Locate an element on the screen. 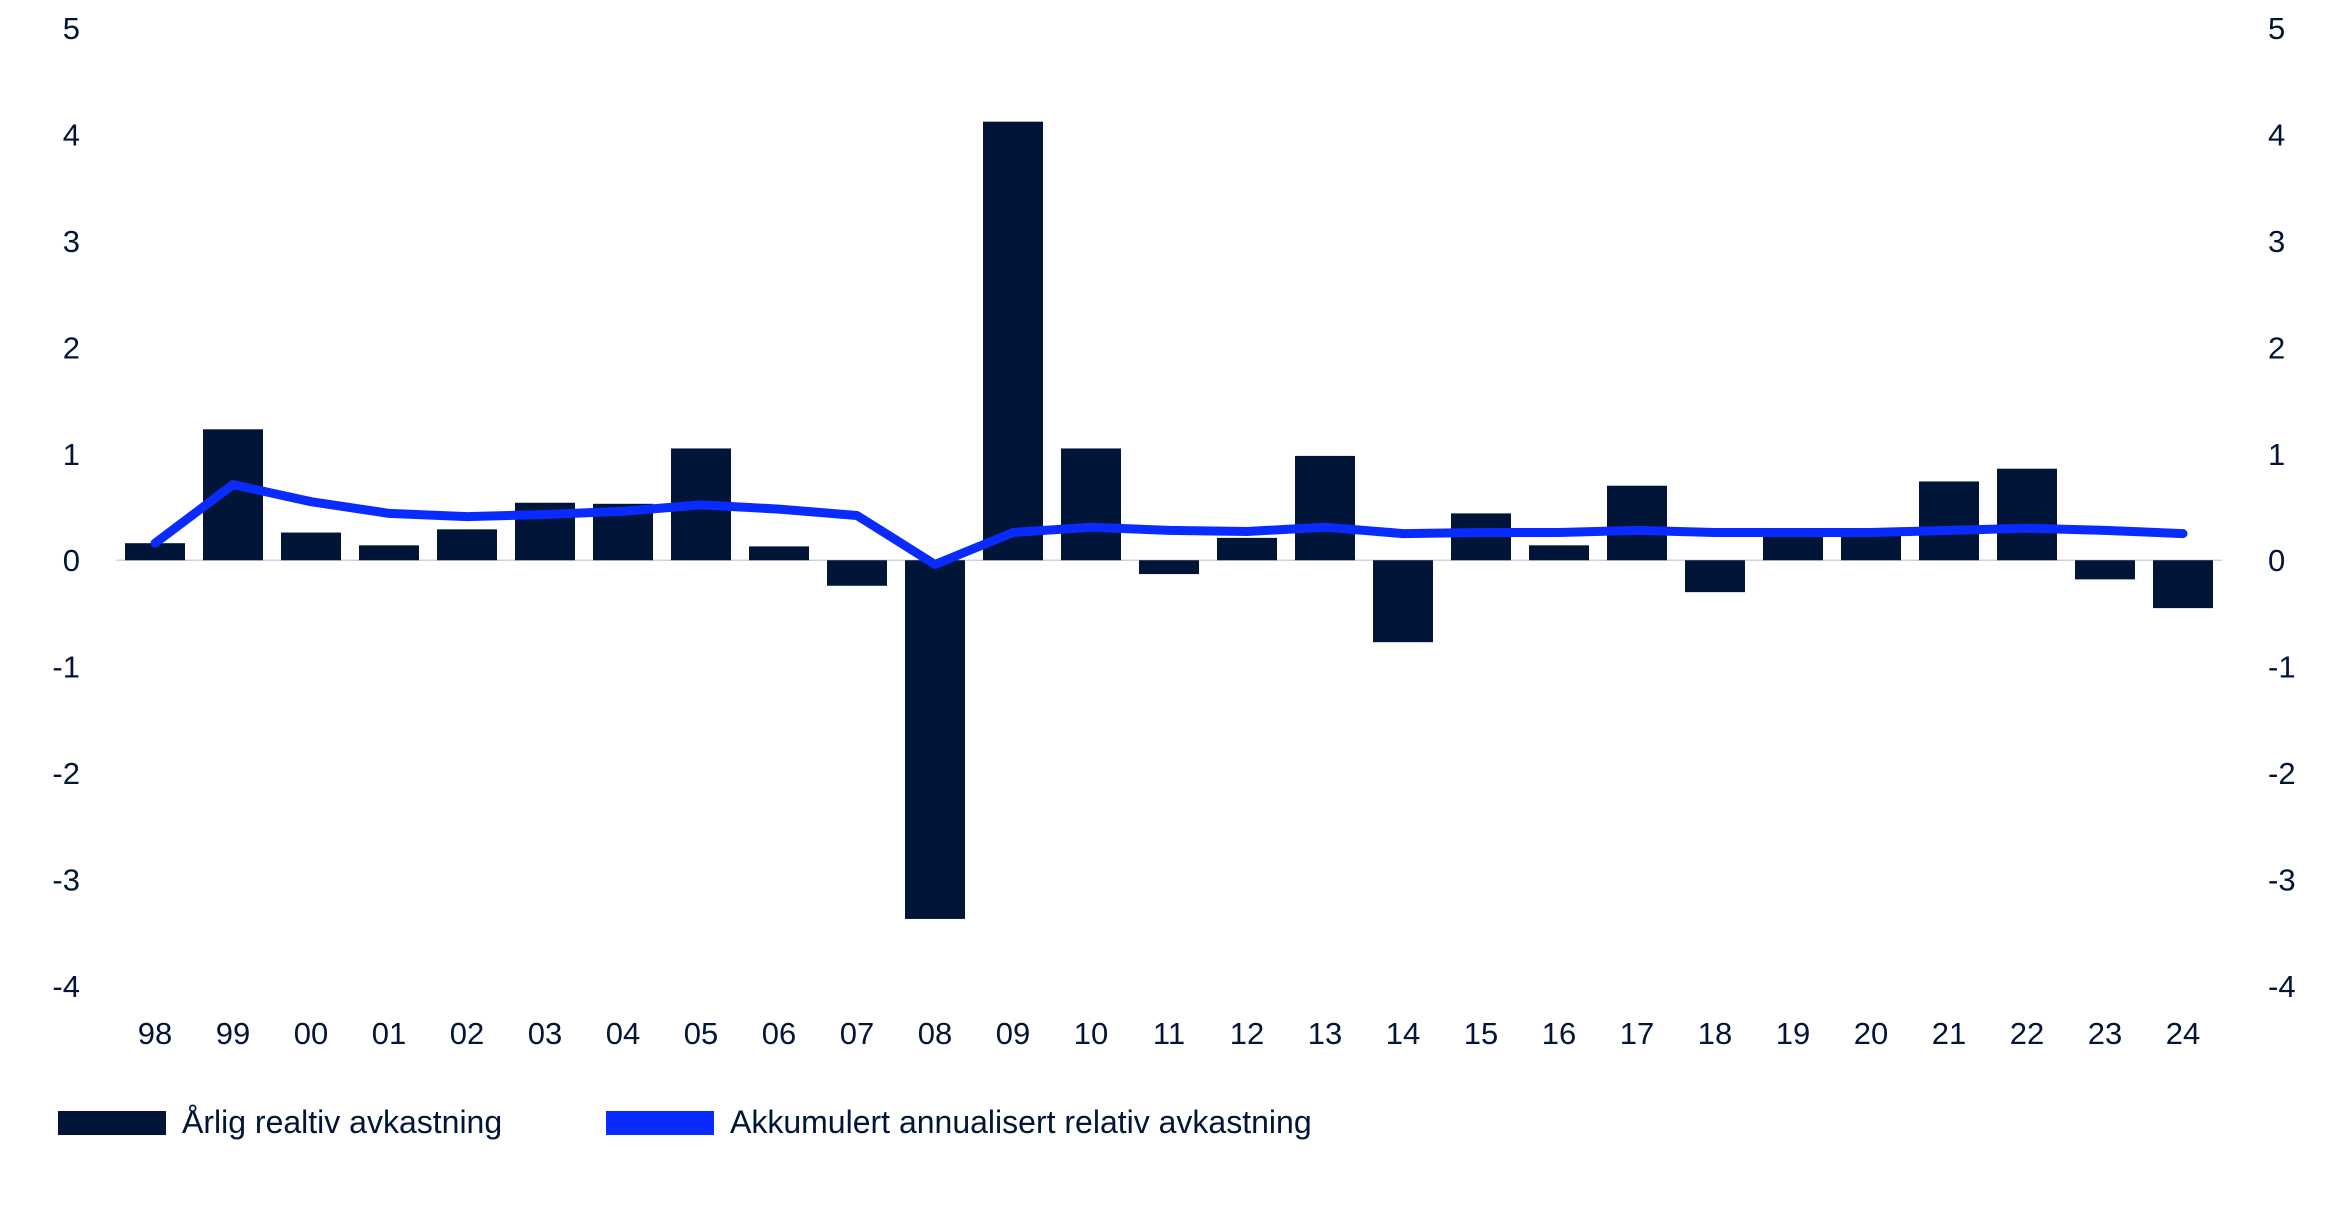  y-tick-left: 5 is located at coordinates (71, 28).